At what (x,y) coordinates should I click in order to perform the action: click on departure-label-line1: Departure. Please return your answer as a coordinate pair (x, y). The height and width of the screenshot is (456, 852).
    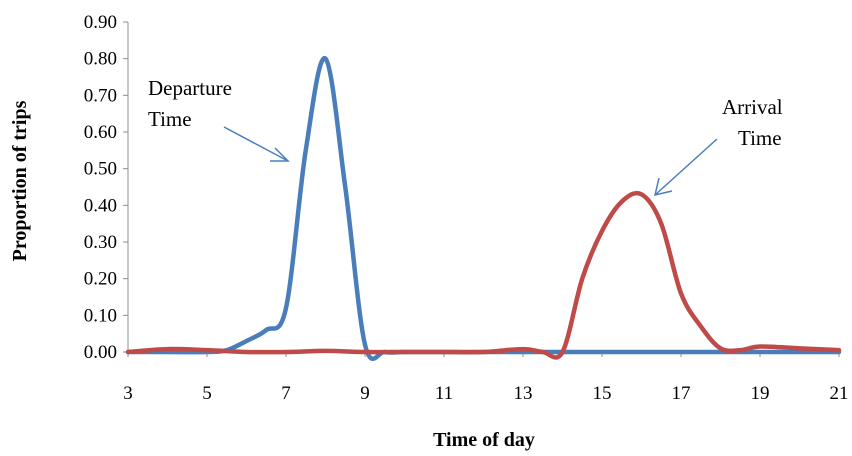
    Looking at the image, I should click on (190, 88).